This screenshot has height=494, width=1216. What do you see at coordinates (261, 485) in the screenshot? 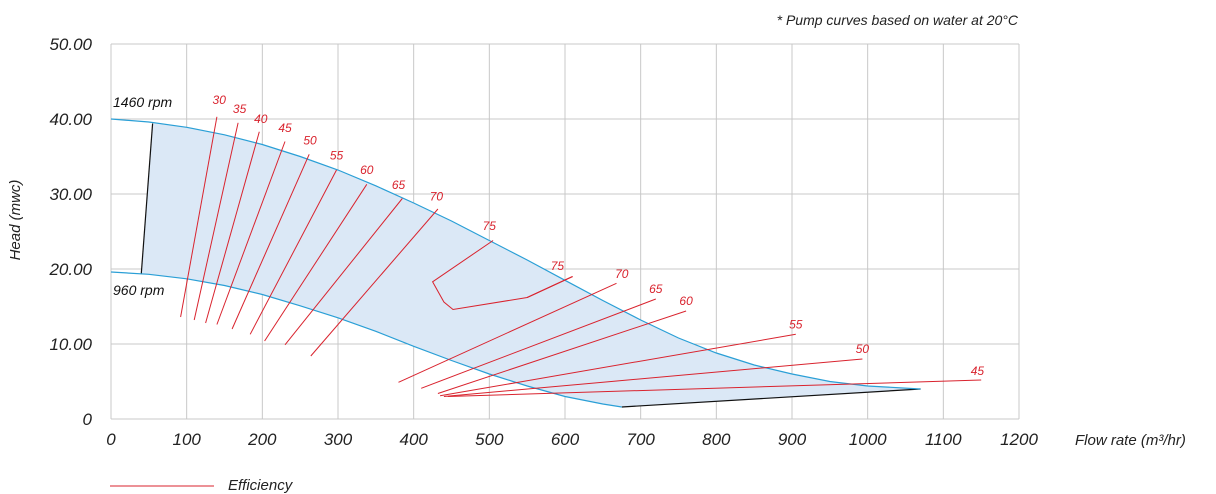
I see `legend-label: Efficiency` at bounding box center [261, 485].